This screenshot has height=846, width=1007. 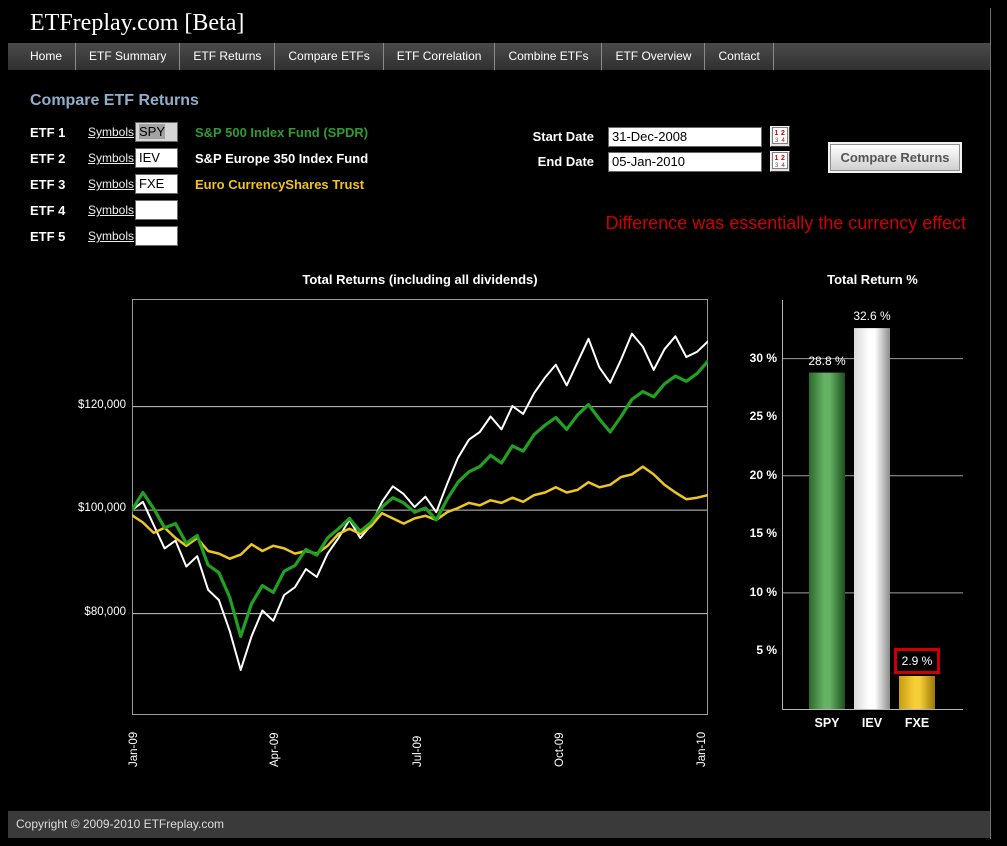 What do you see at coordinates (565, 161) in the screenshot?
I see `end-date-label: End Date` at bounding box center [565, 161].